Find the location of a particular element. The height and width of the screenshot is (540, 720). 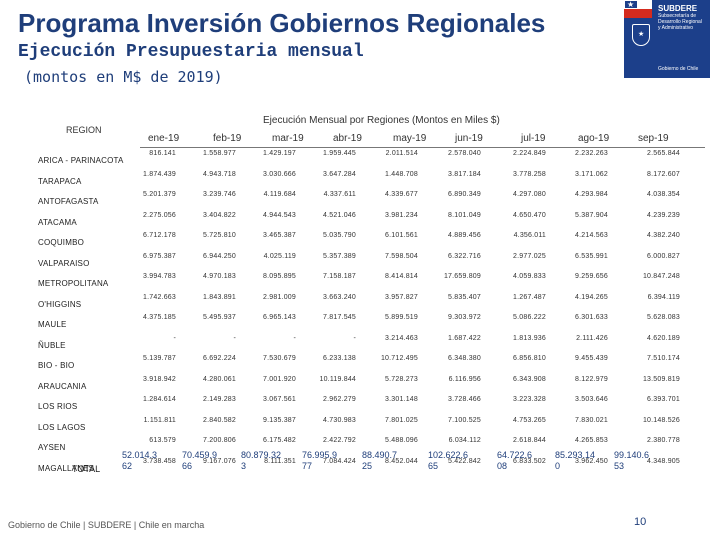

month-value-cell: 2.224.849 is located at coordinates (529, 153).